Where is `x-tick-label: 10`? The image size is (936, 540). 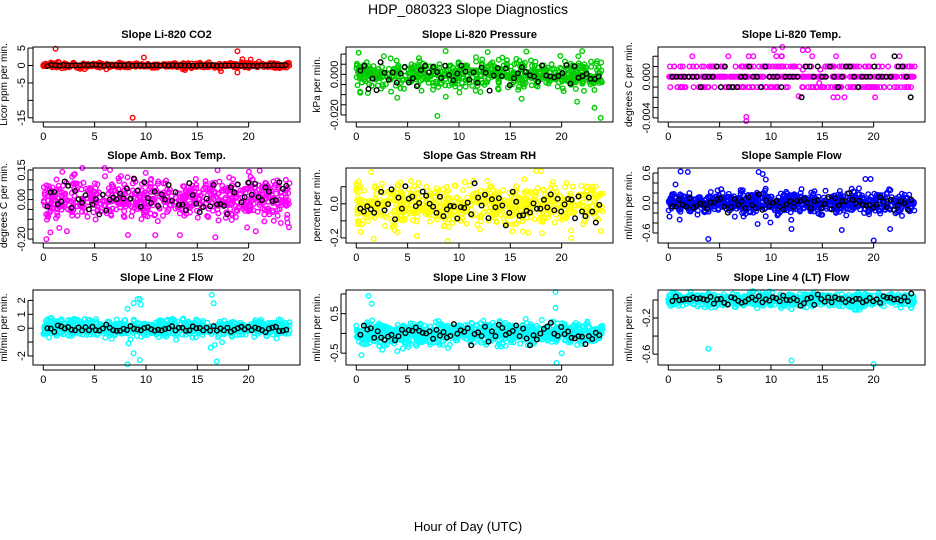 x-tick-label: 10 is located at coordinates (459, 137).